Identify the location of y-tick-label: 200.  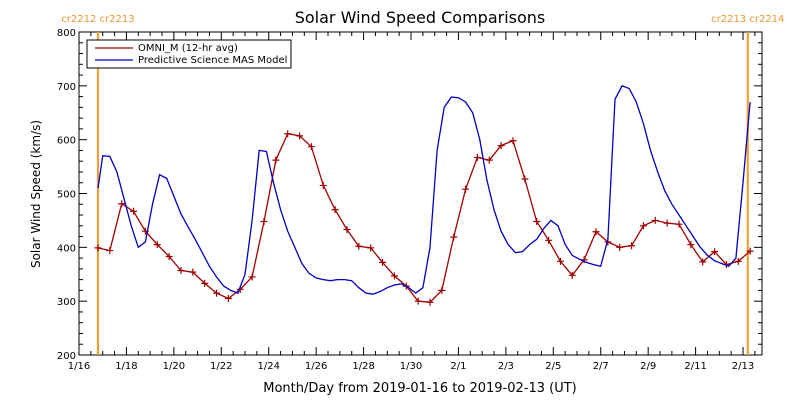
(66, 356).